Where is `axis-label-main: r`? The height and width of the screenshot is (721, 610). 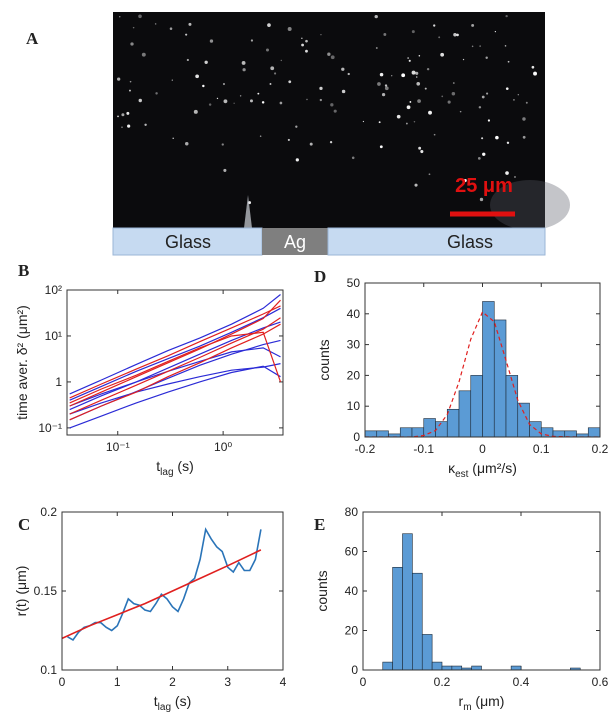
axis-label-main: r is located at coordinates (461, 701).